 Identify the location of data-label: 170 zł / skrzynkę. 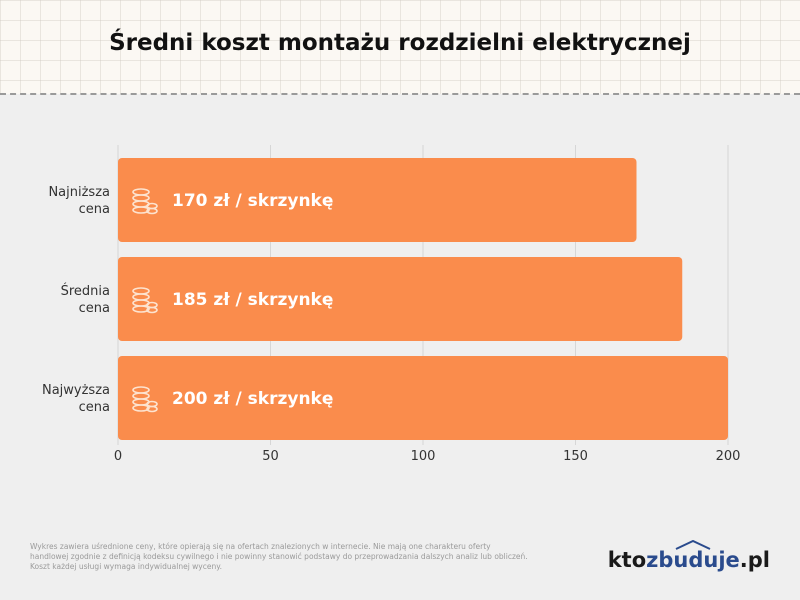
(252, 201).